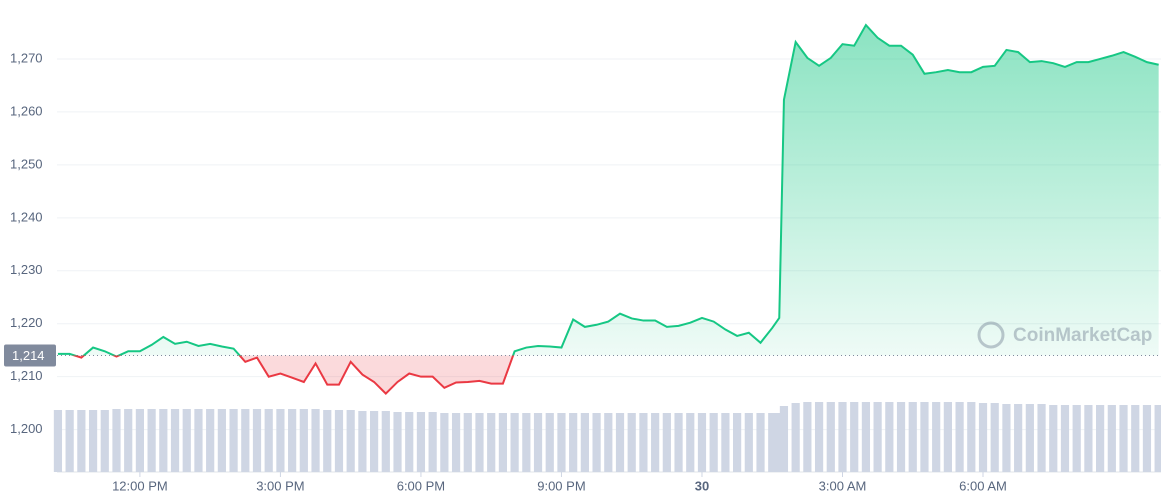  What do you see at coordinates (26, 163) in the screenshot?
I see `y-tick-label: 1,250` at bounding box center [26, 163].